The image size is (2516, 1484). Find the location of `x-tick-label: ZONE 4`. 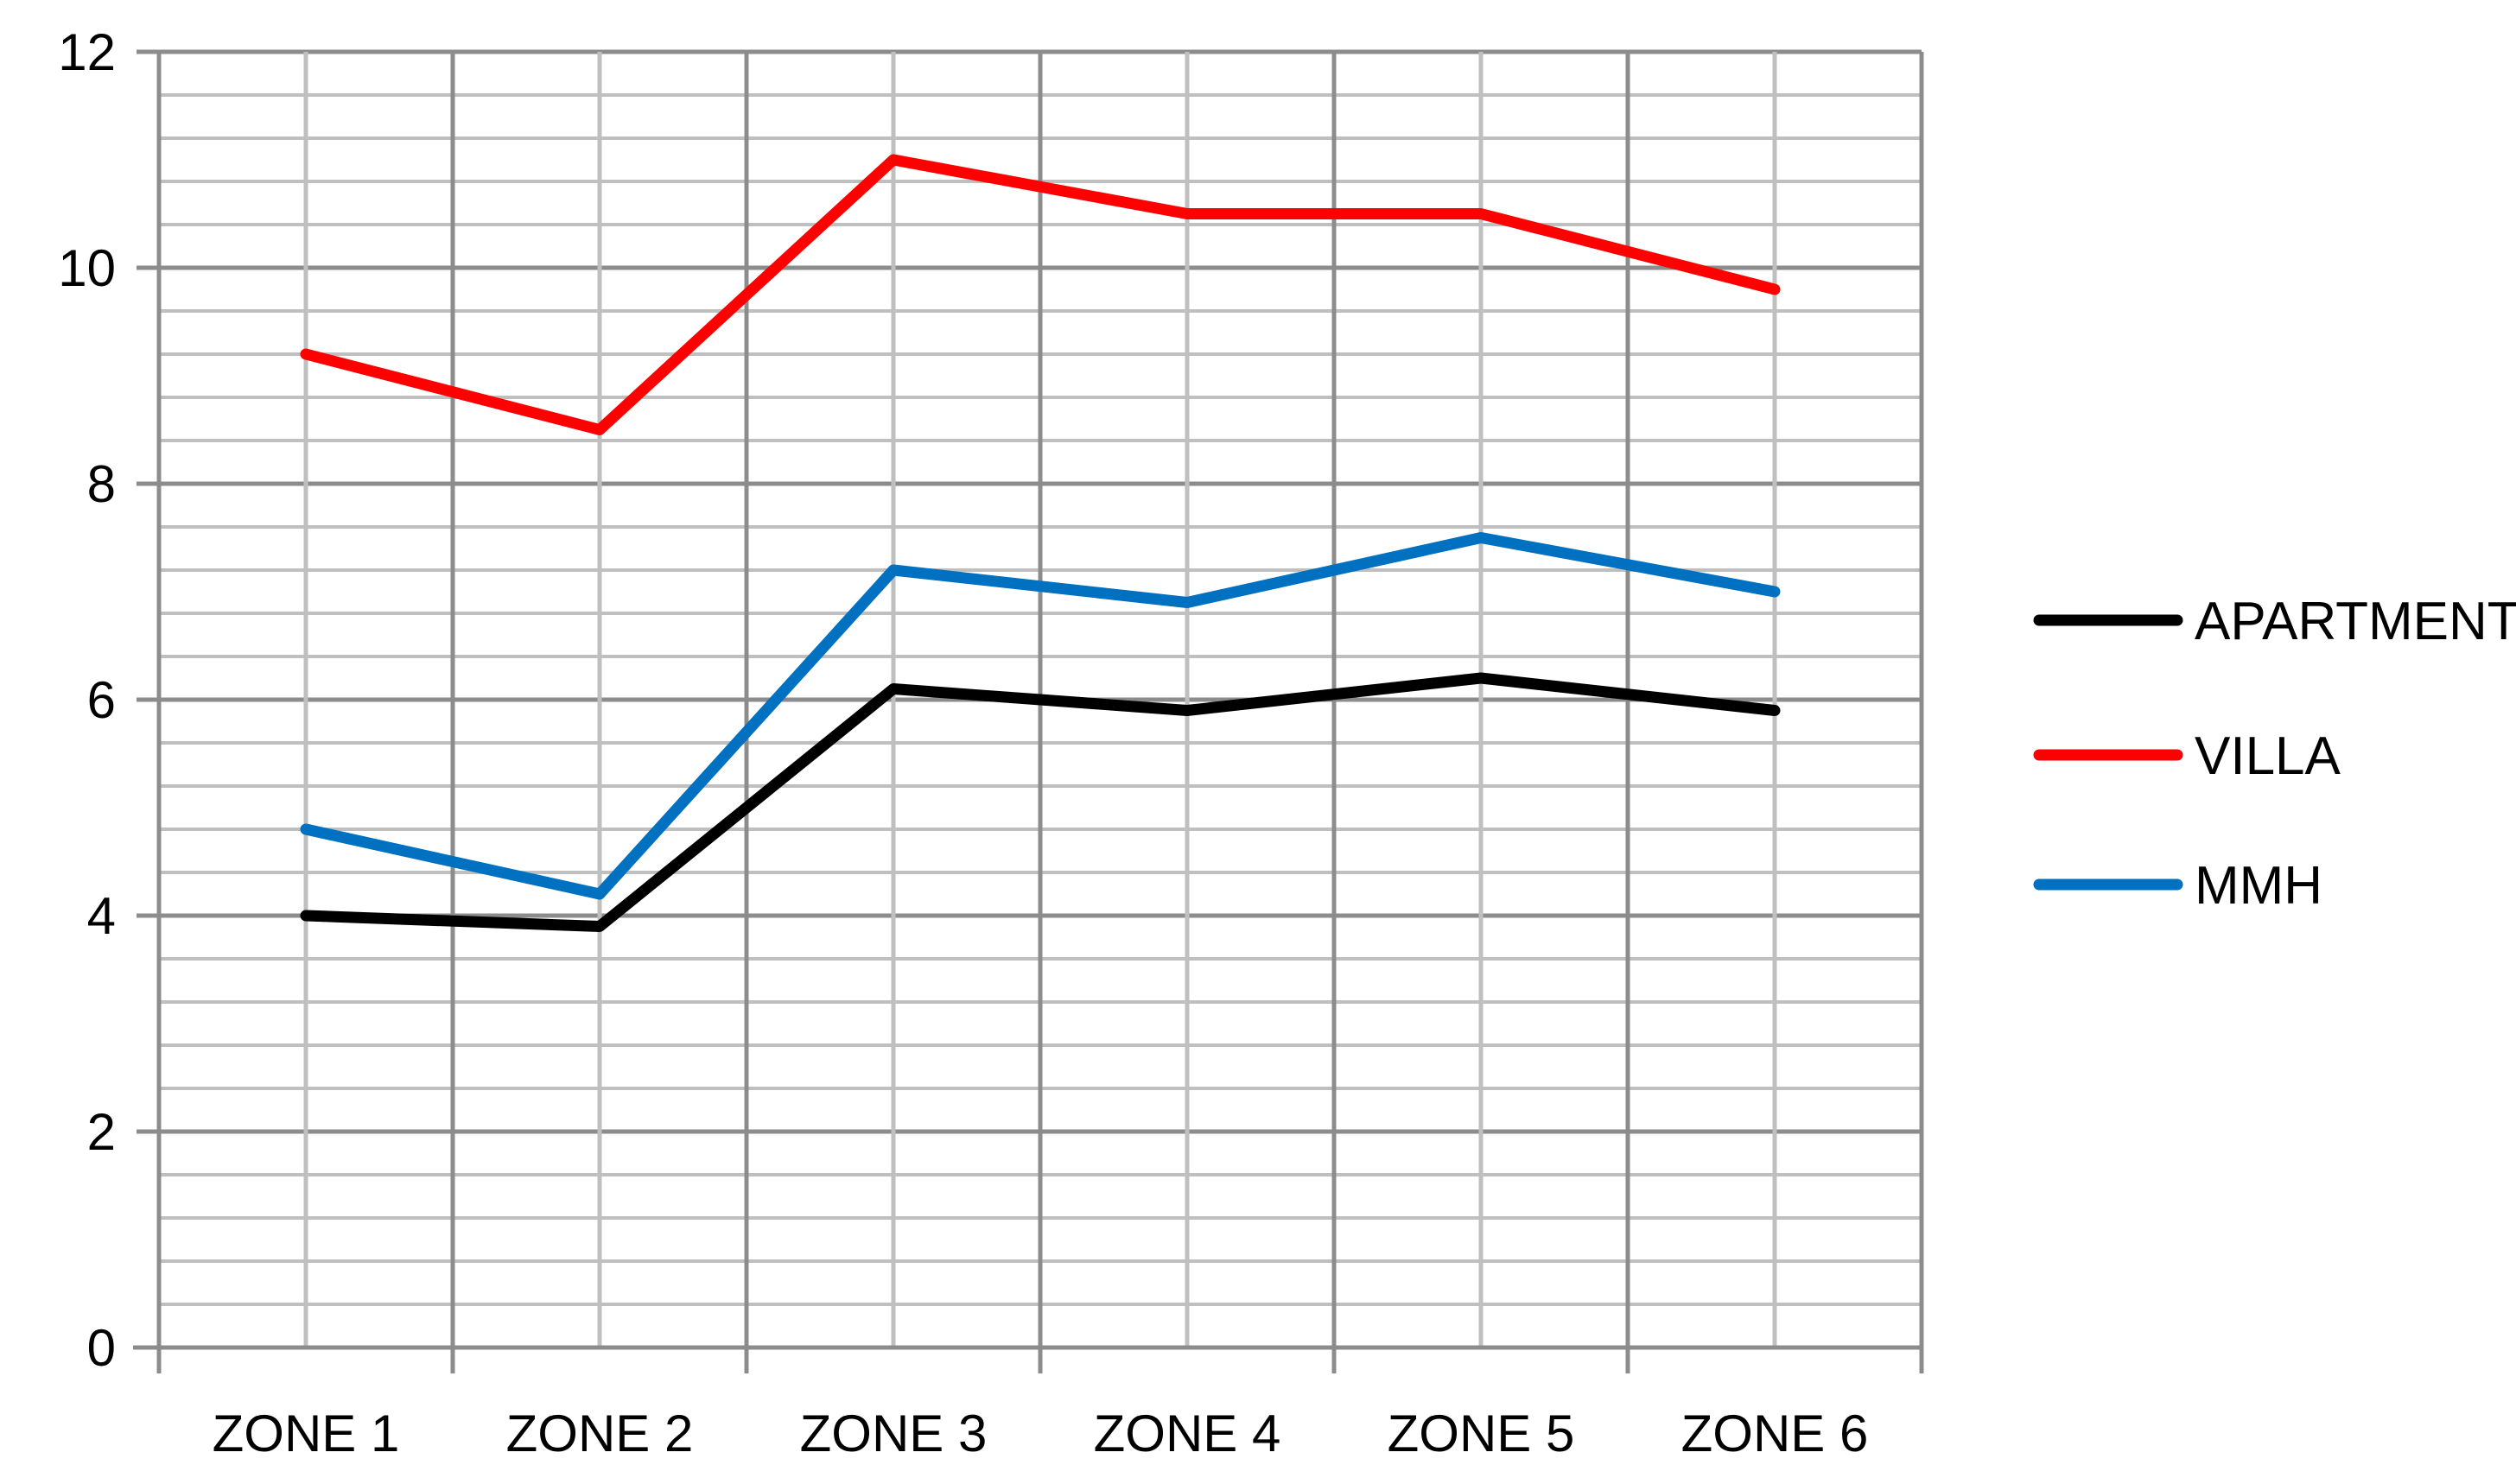

x-tick-label: ZONE 4 is located at coordinates (1187, 1433).